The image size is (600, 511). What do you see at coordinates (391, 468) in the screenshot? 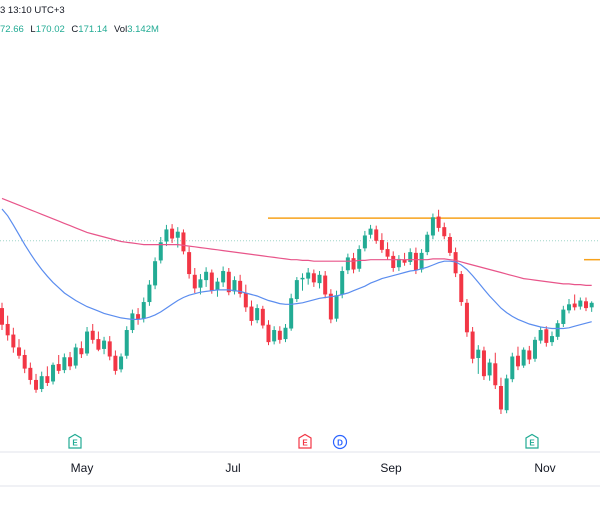
I see `x-tick-label: Sep` at bounding box center [391, 468].